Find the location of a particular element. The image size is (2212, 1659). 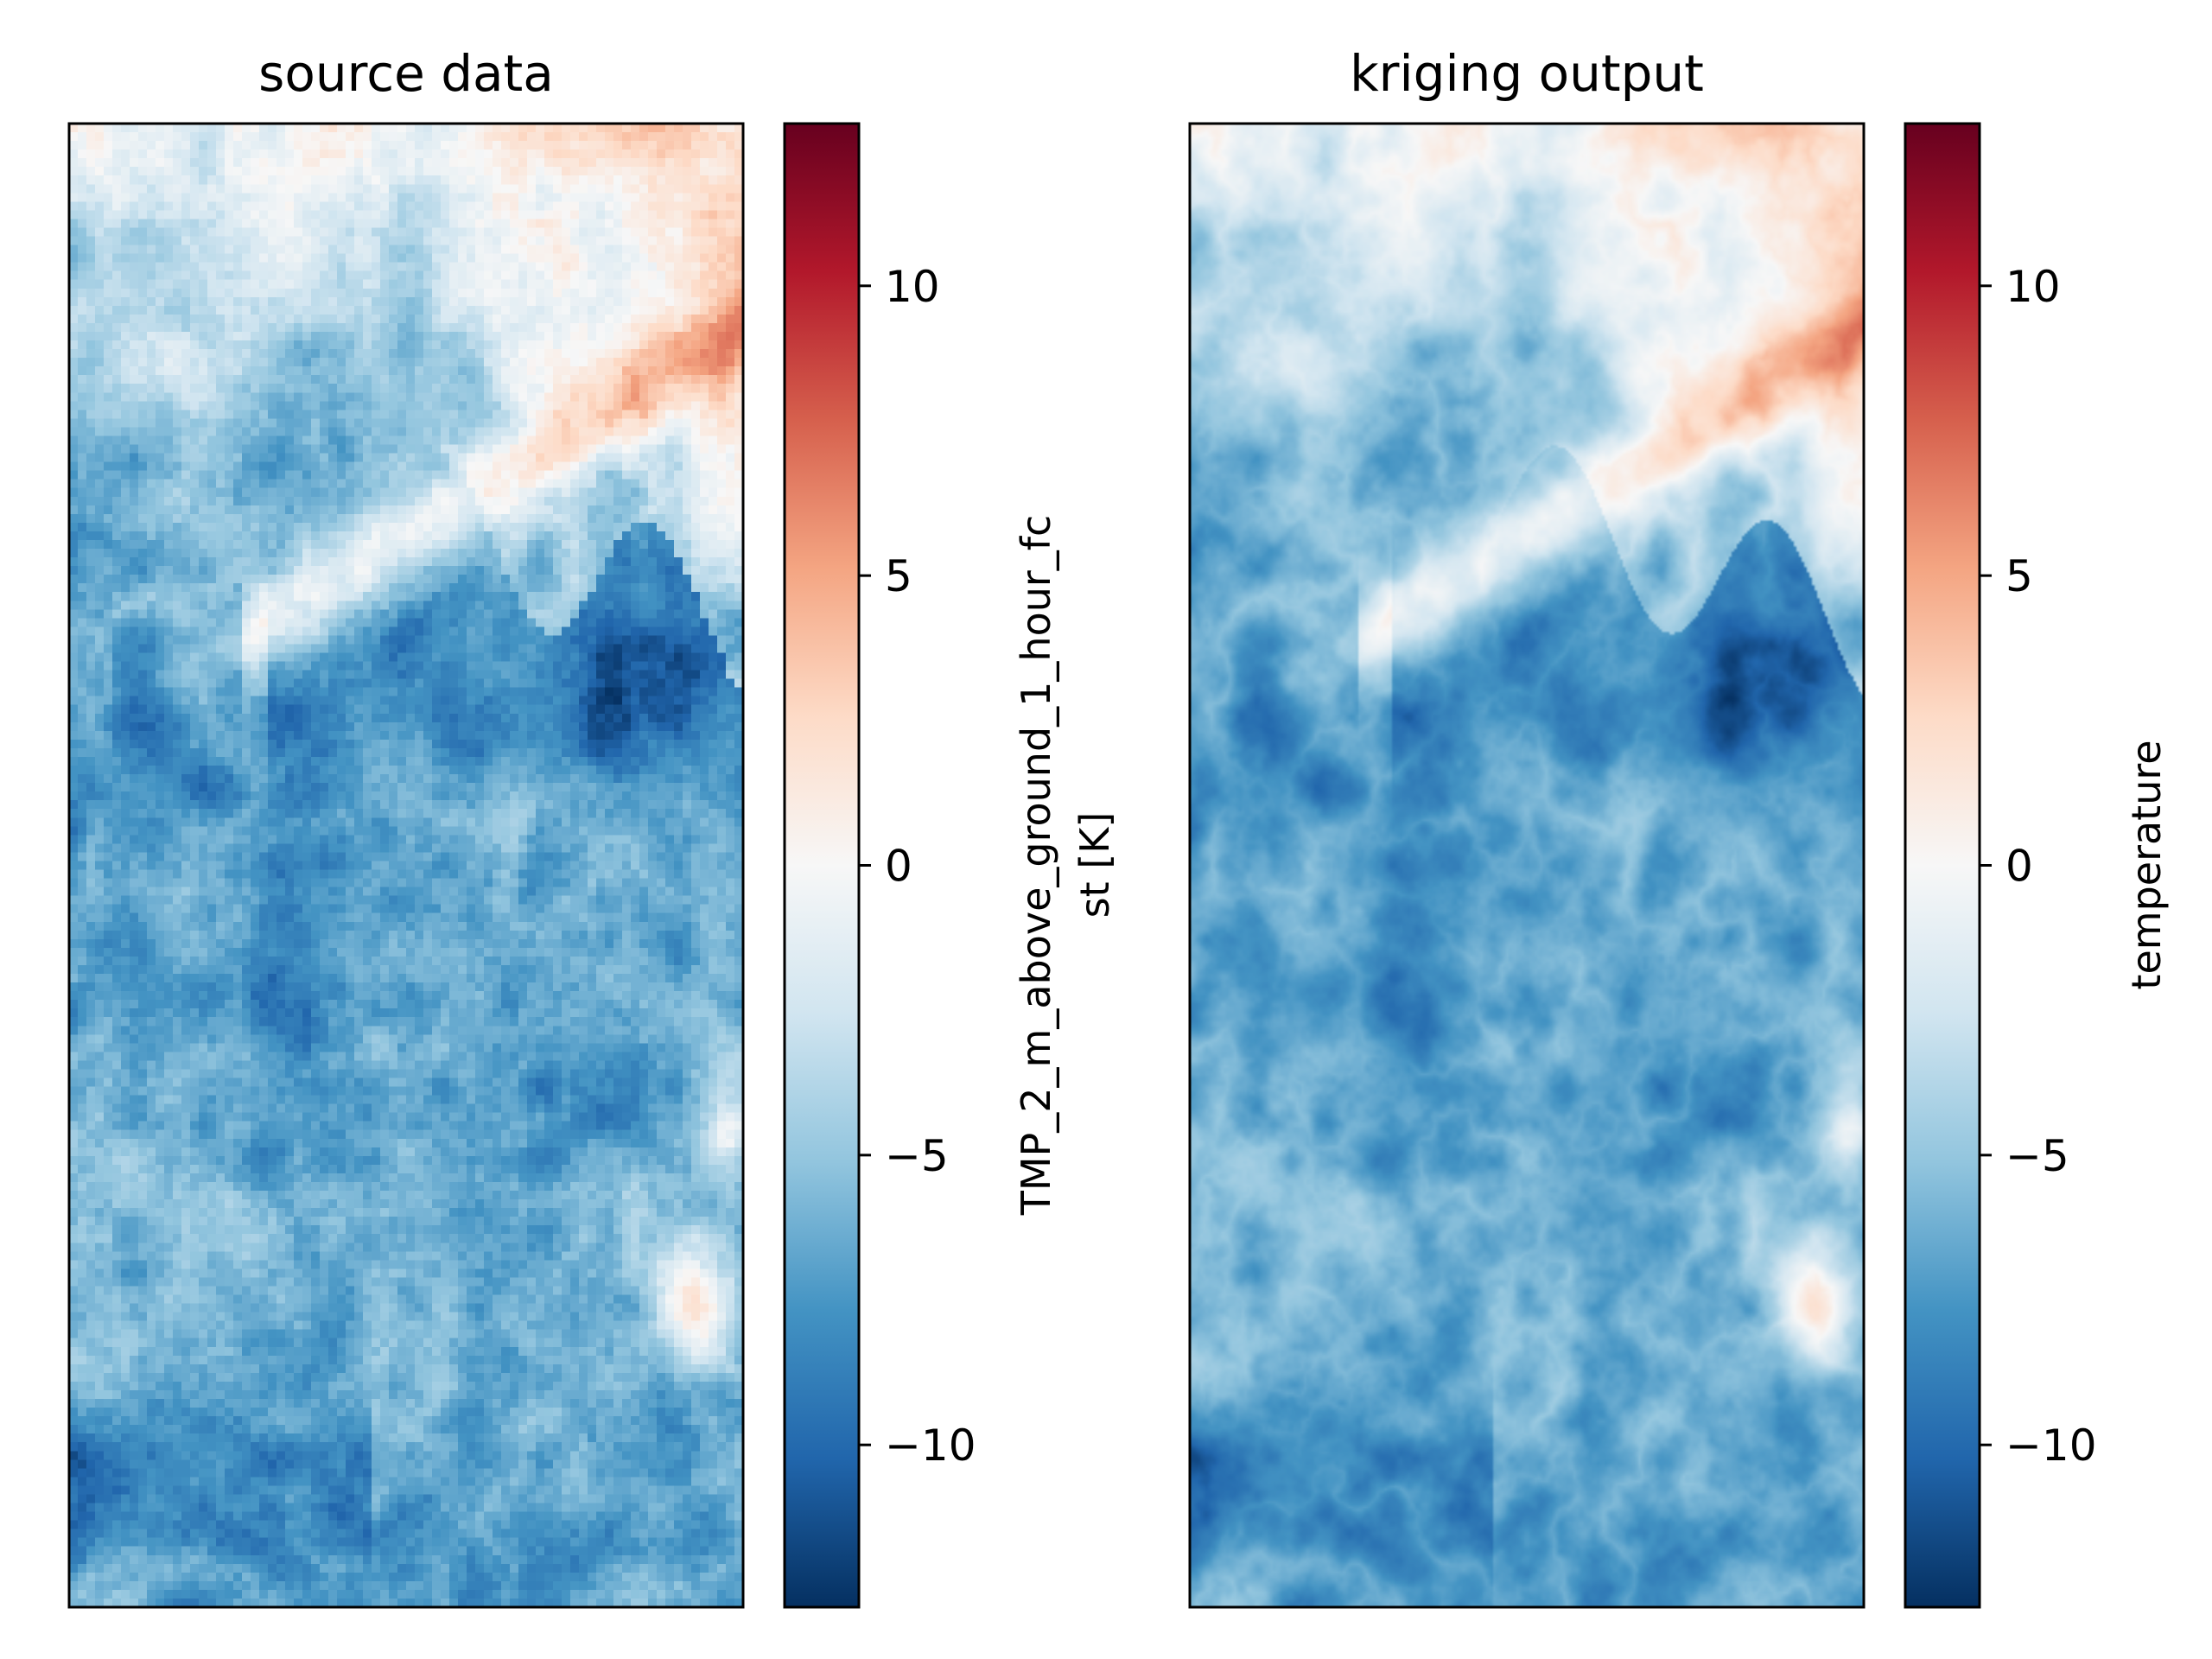

colorbar-label-source-line2: st [K] is located at coordinates (1094, 865).